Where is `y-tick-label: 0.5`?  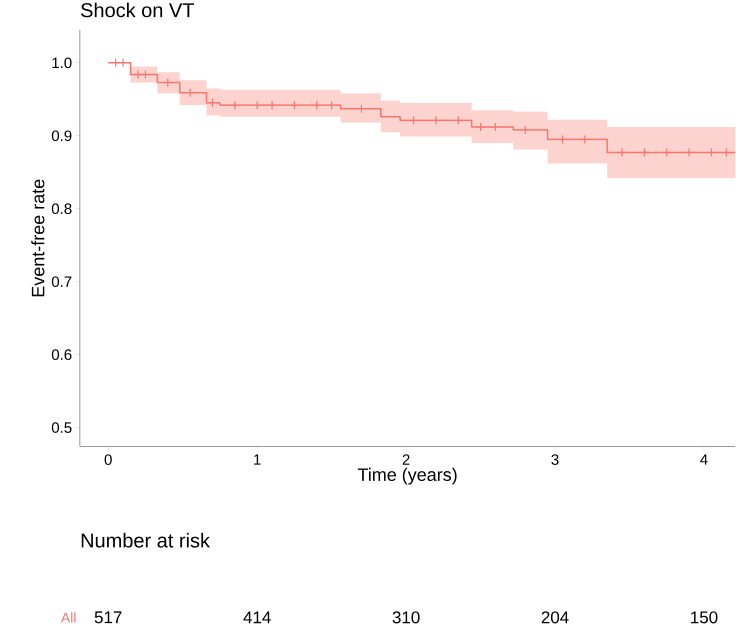
y-tick-label: 0.5 is located at coordinates (62, 427).